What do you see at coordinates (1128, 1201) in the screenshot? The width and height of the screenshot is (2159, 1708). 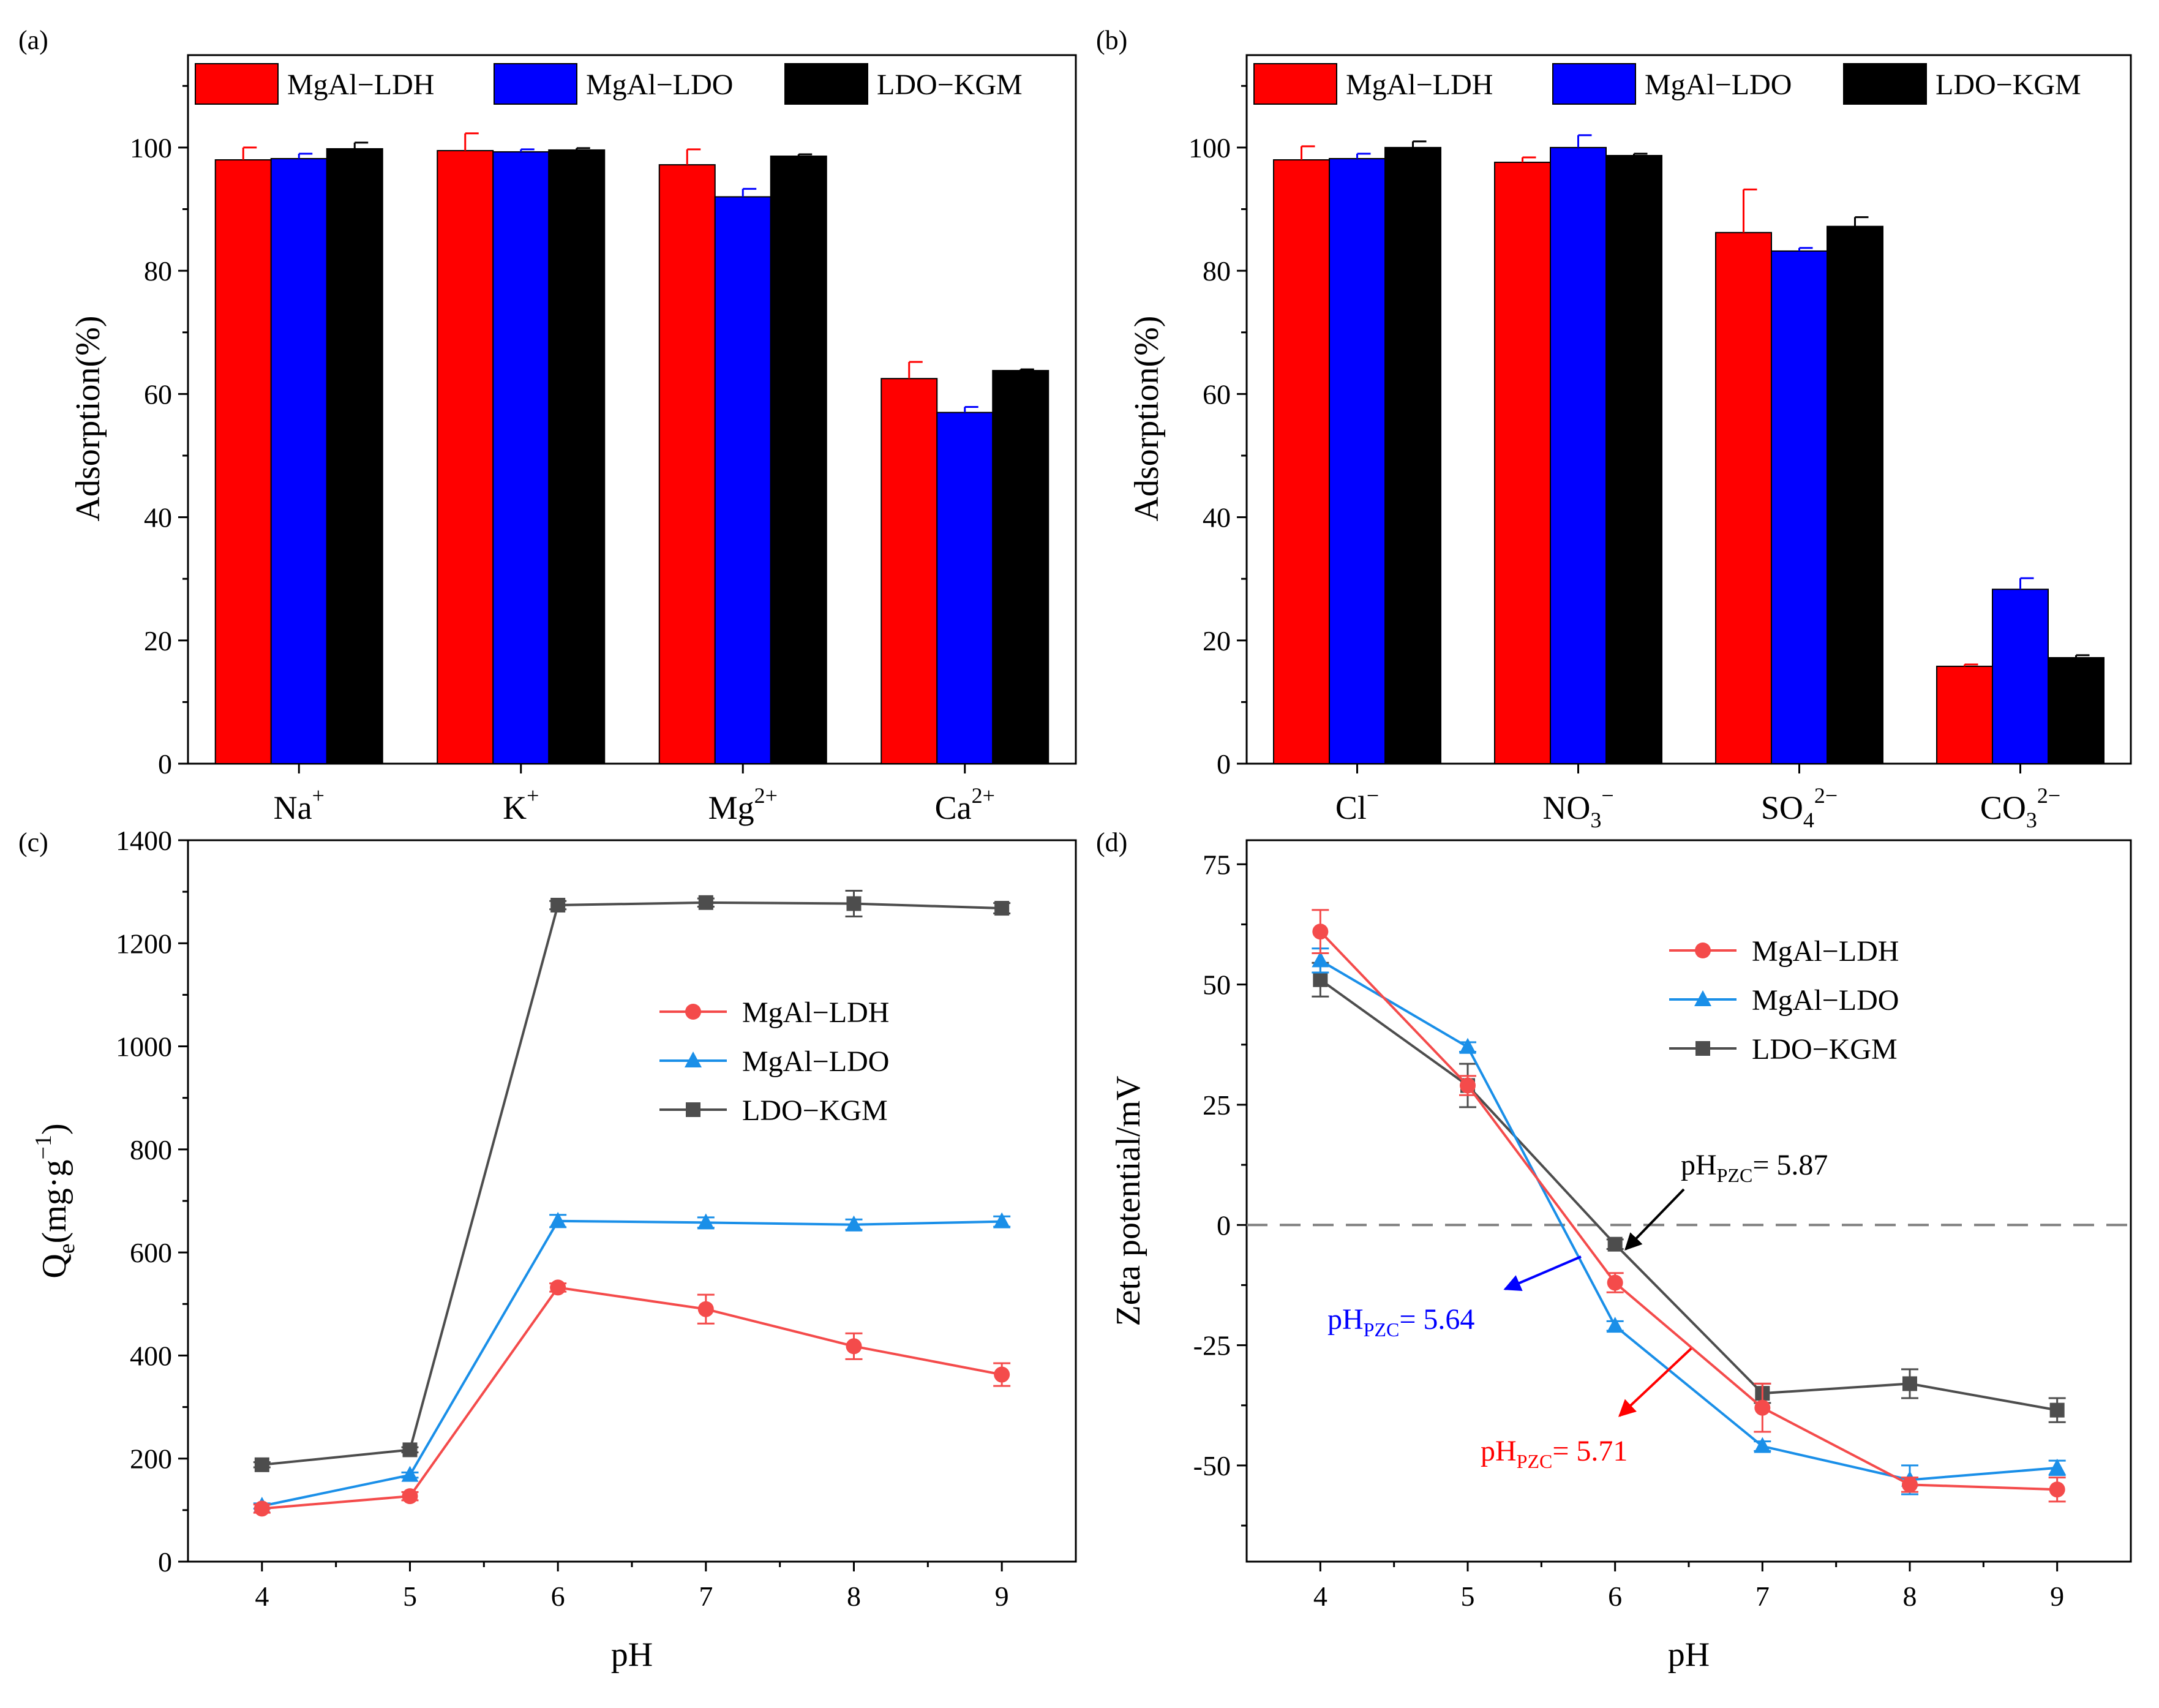 I see `y-axis-label: Zeta potential/mV` at bounding box center [1128, 1201].